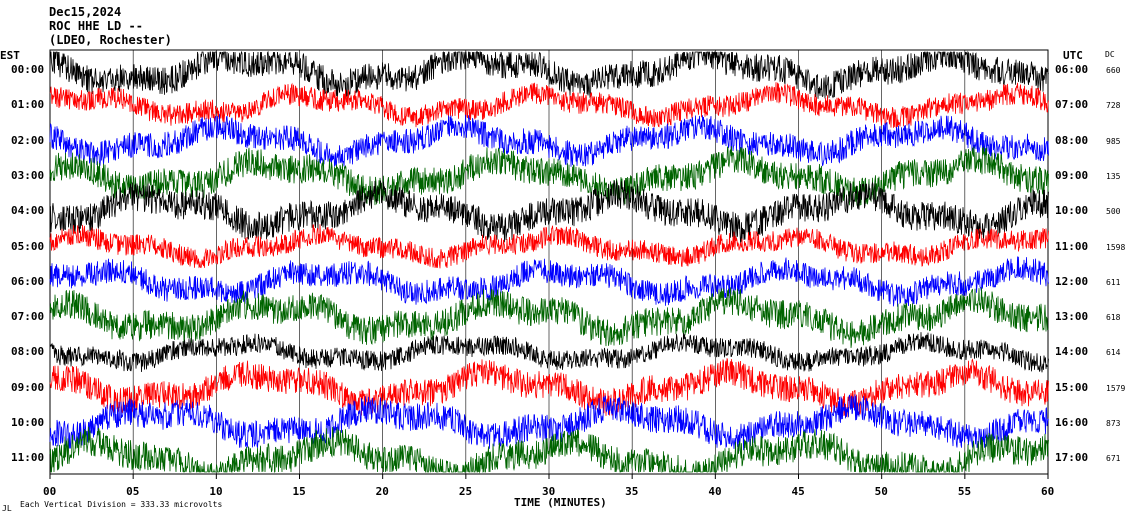  What do you see at coordinates (1113, 353) in the screenshot?
I see `dc-offset-value: 614` at bounding box center [1113, 353].